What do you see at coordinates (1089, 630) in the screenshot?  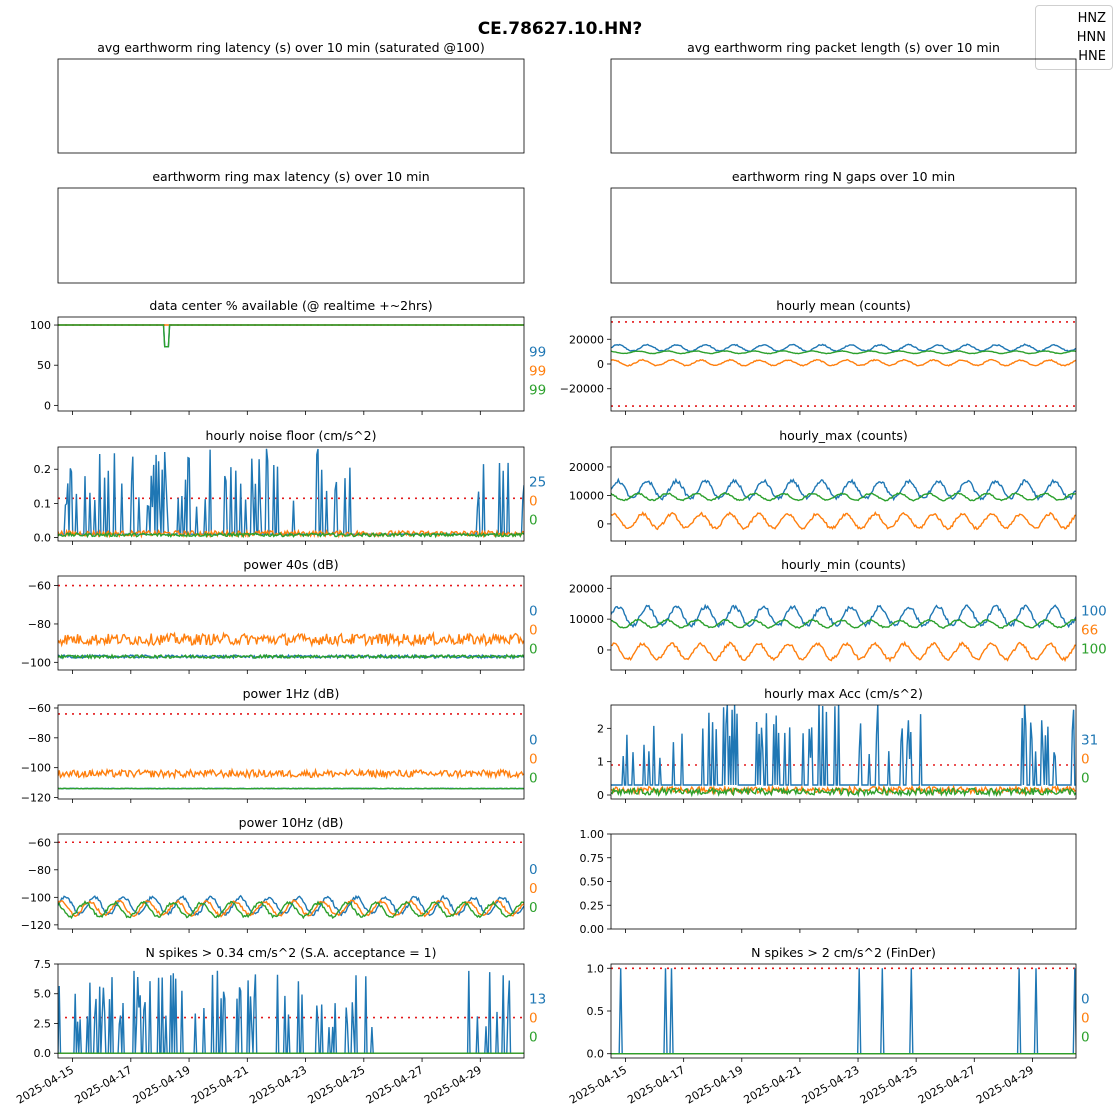 I see `side-value-hnn: 66` at bounding box center [1089, 630].